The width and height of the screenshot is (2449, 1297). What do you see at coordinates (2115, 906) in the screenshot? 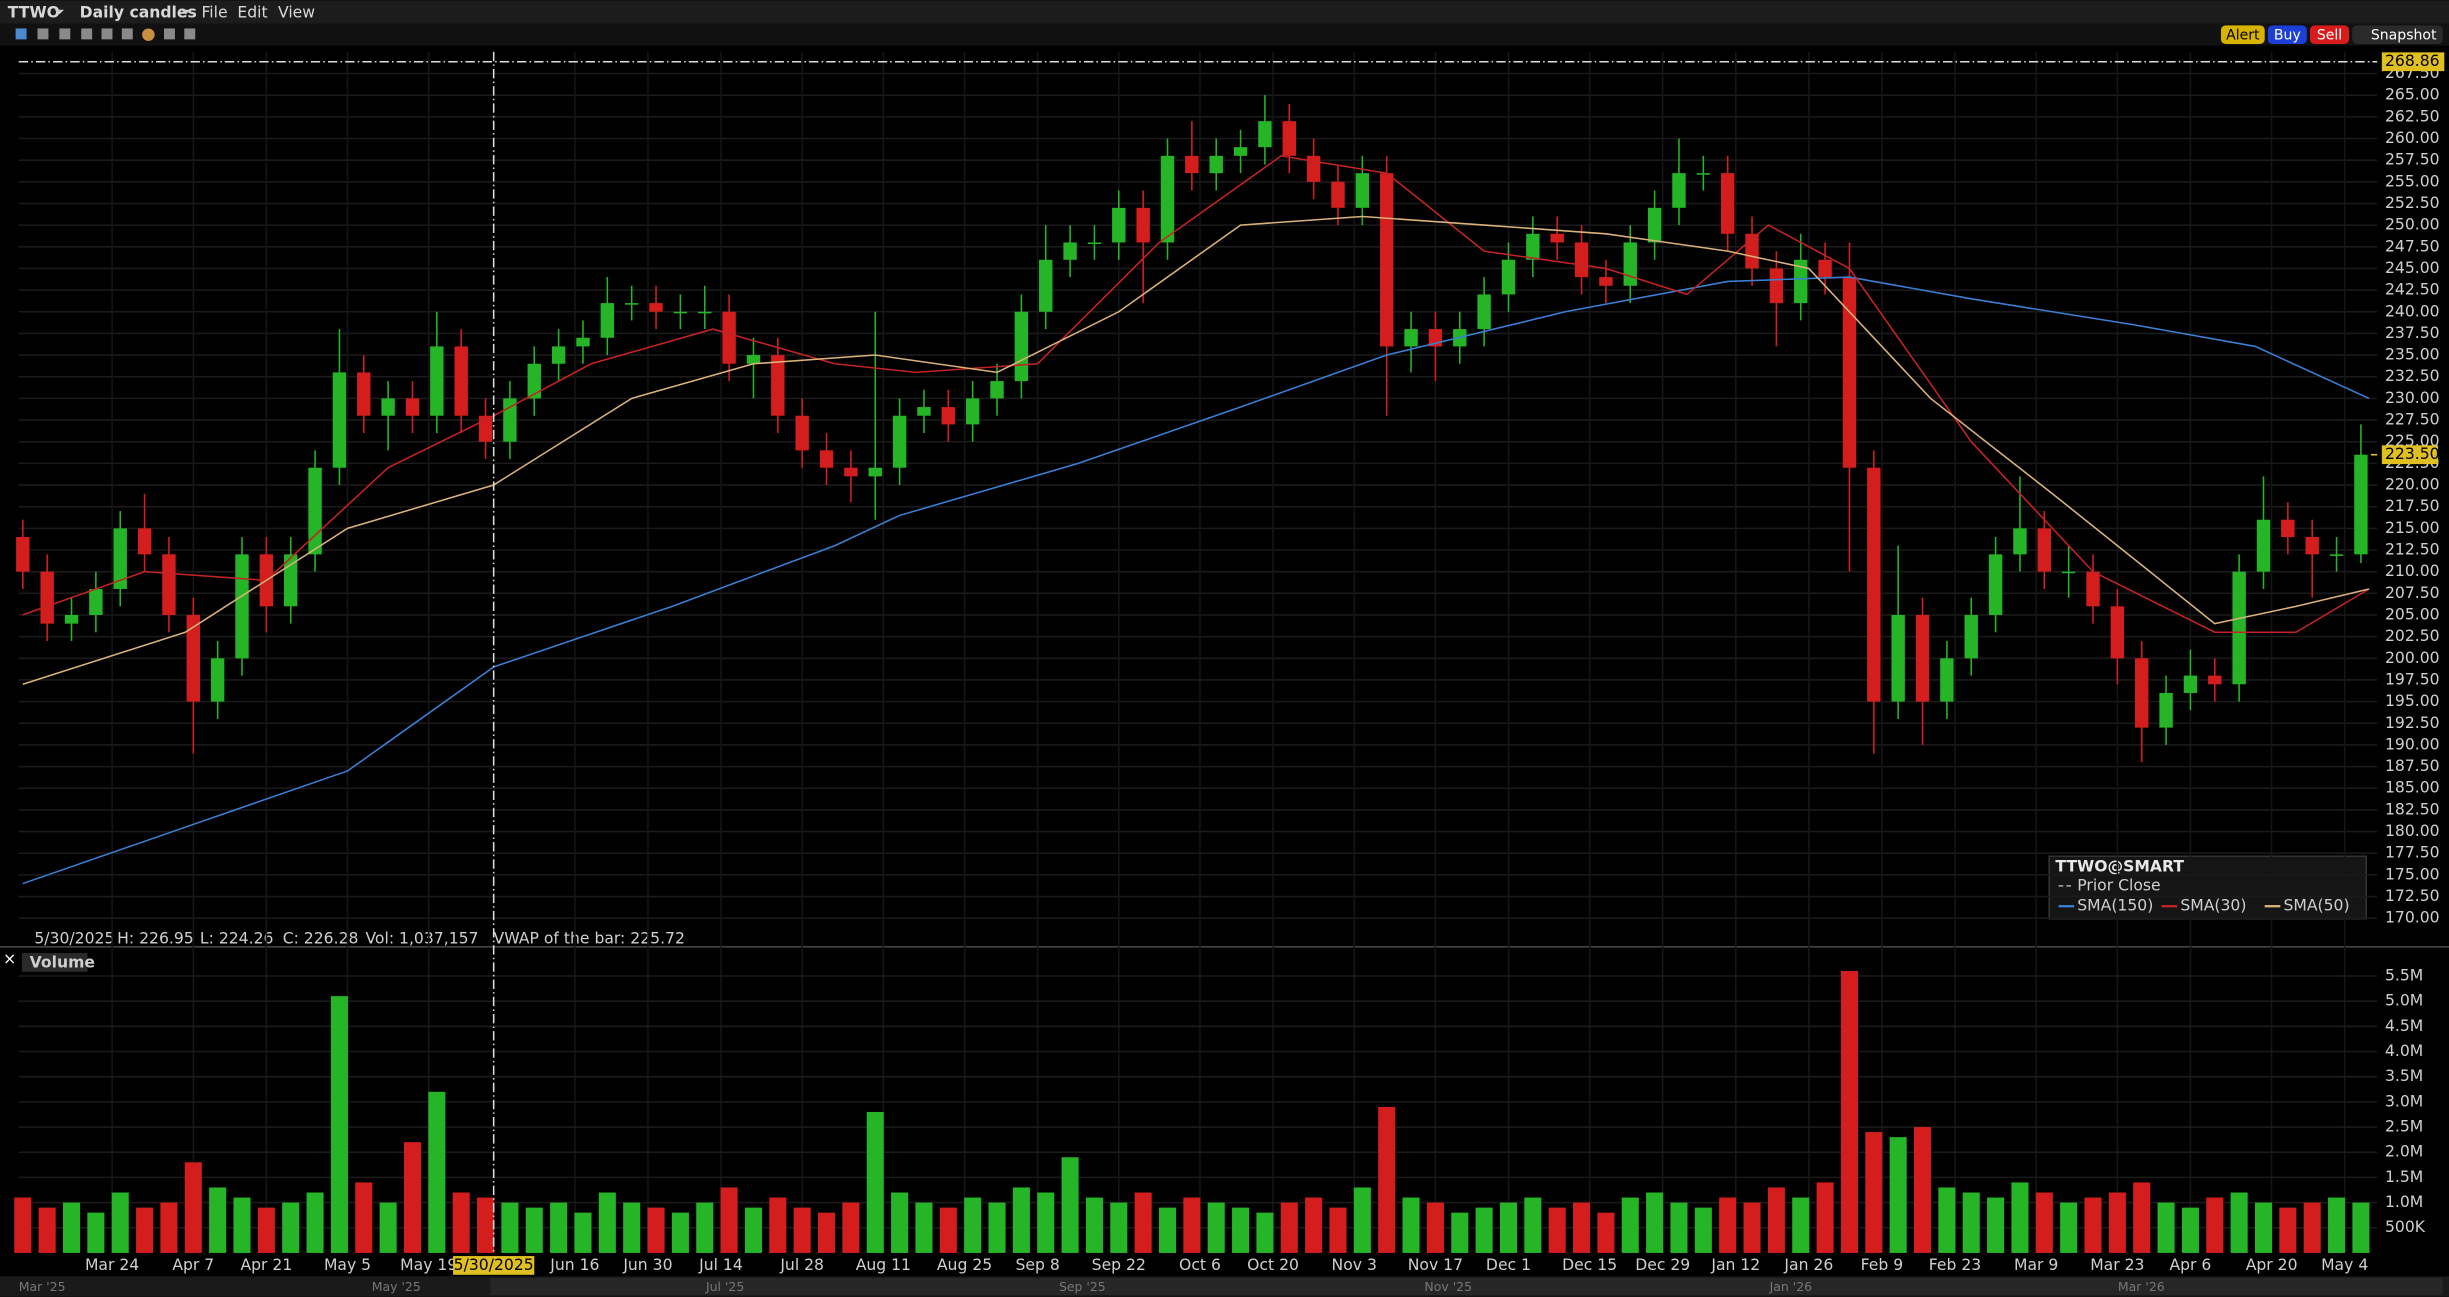
I see `legend-label: SMA(150)` at bounding box center [2115, 906].